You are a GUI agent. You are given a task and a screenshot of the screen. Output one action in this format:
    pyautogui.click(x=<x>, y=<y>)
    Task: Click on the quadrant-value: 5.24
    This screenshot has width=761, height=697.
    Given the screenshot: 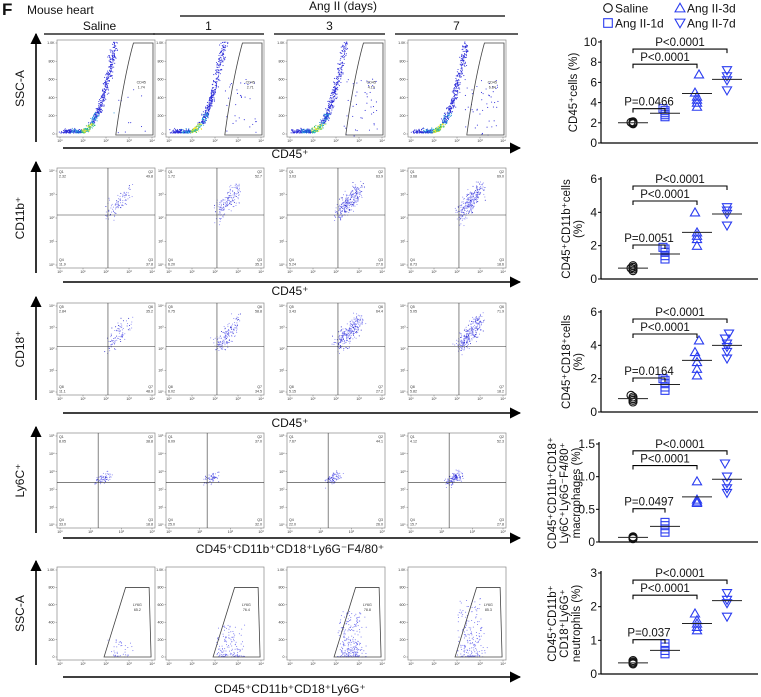 What is the action you would take?
    pyautogui.click(x=292, y=265)
    